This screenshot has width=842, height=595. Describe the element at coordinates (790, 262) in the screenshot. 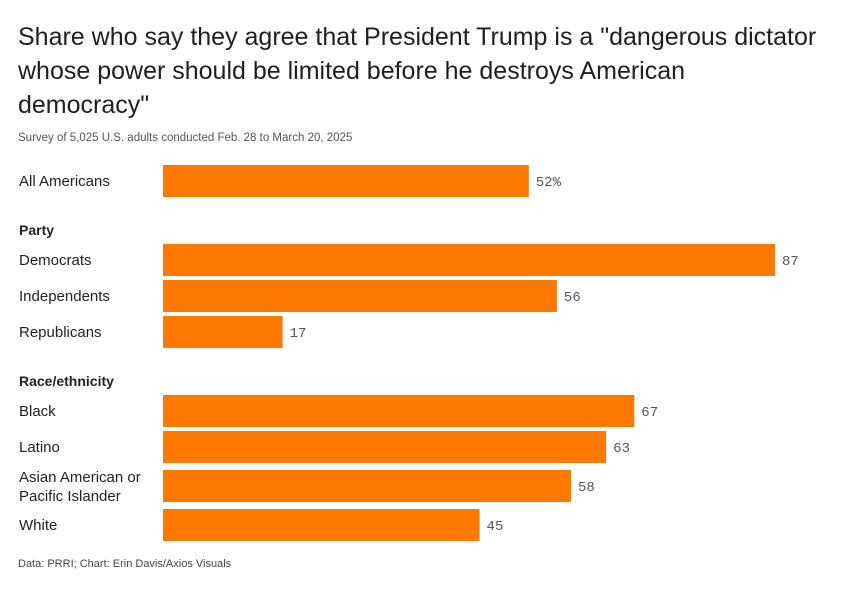

I see `value-label: 87` at that location.